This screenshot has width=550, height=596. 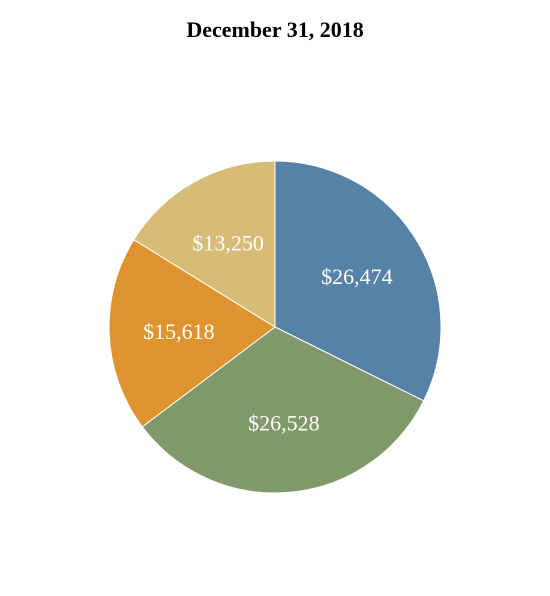 What do you see at coordinates (275, 29) in the screenshot?
I see `chart-title: December 31, 2018` at bounding box center [275, 29].